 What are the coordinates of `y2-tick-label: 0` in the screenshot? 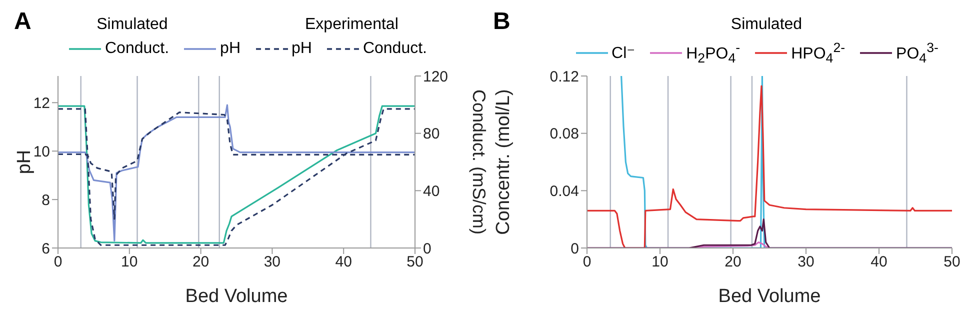 It's located at (427, 249).